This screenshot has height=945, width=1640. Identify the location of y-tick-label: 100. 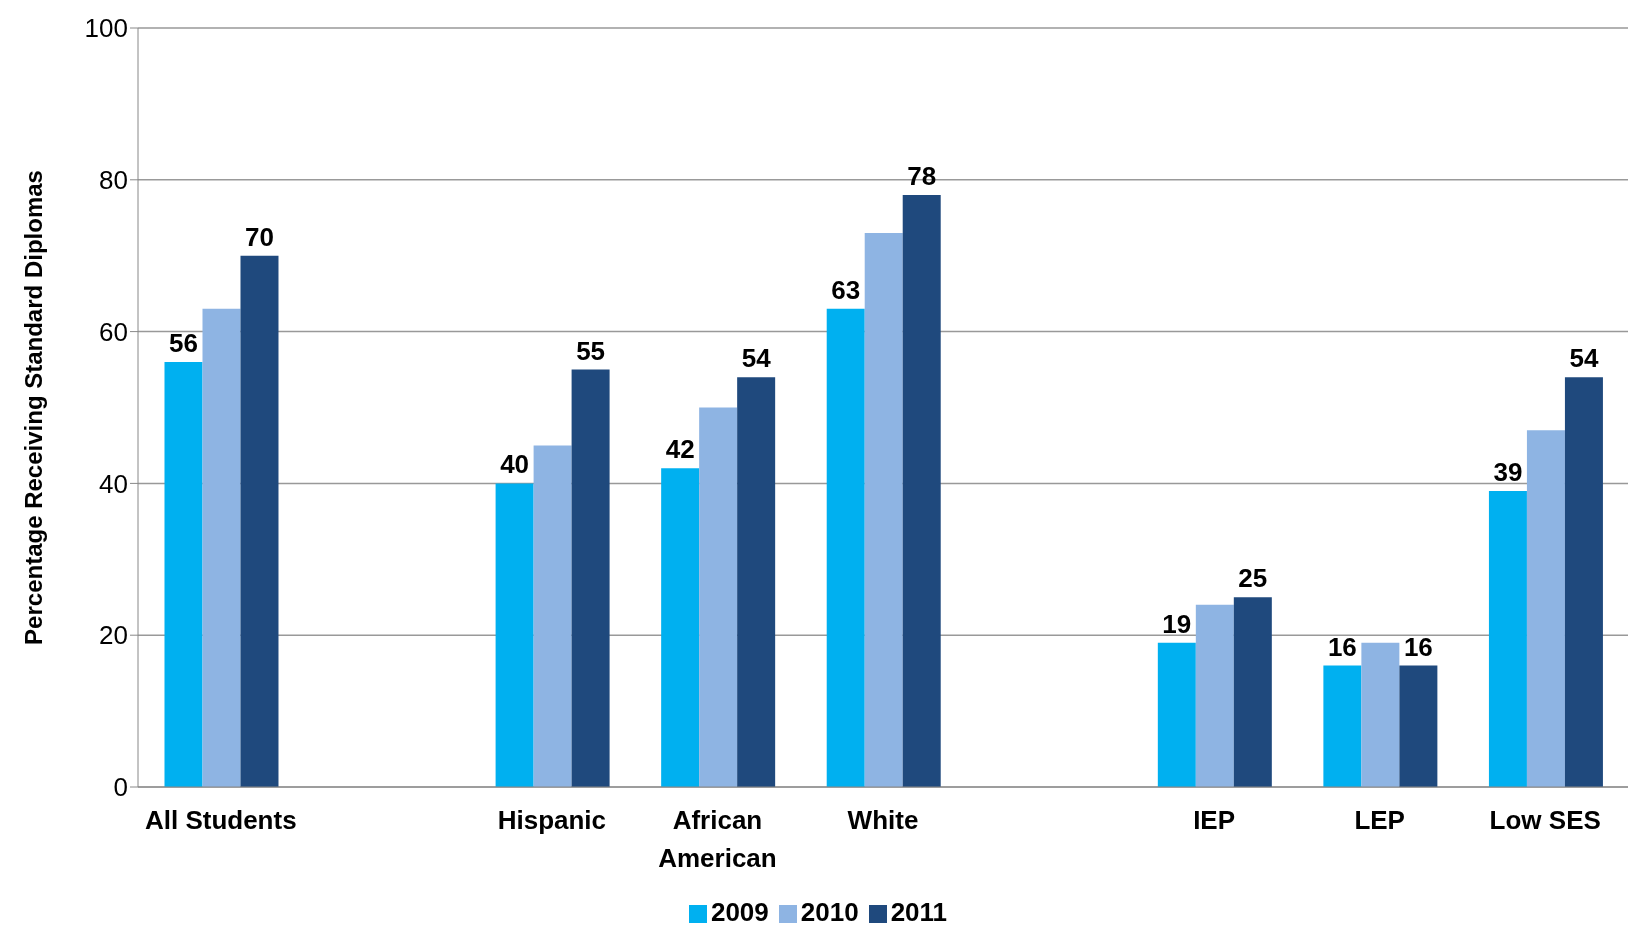
(106, 28).